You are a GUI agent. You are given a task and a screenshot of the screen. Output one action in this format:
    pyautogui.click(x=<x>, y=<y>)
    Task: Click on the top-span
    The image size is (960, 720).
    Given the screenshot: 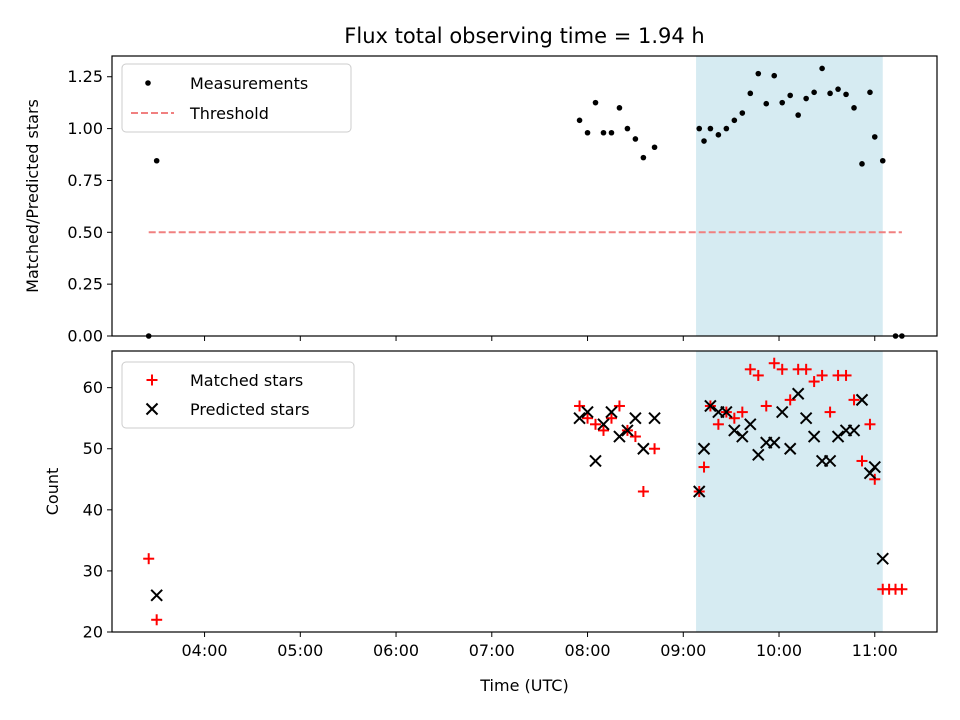 What is the action you would take?
    pyautogui.click(x=789, y=196)
    